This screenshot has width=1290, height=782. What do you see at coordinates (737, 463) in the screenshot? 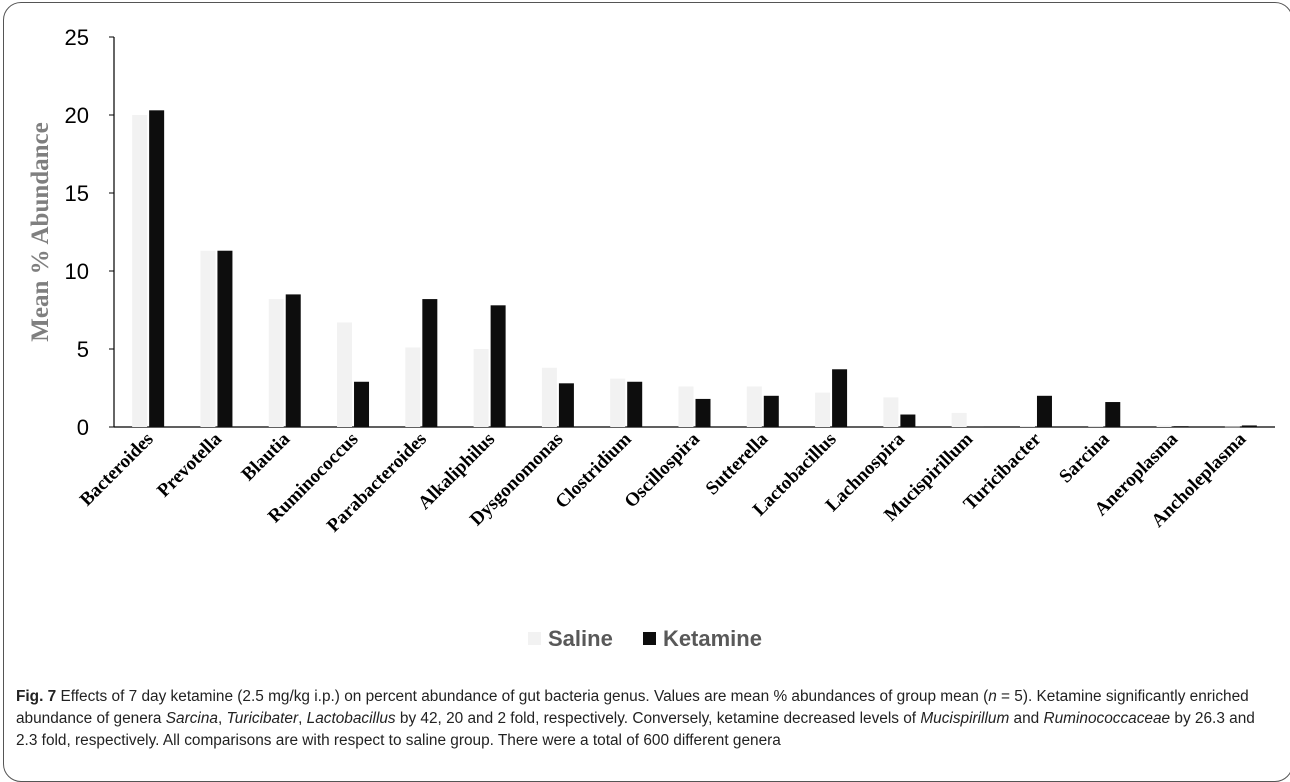
I see `x-tick-label: Sutterella` at bounding box center [737, 463].